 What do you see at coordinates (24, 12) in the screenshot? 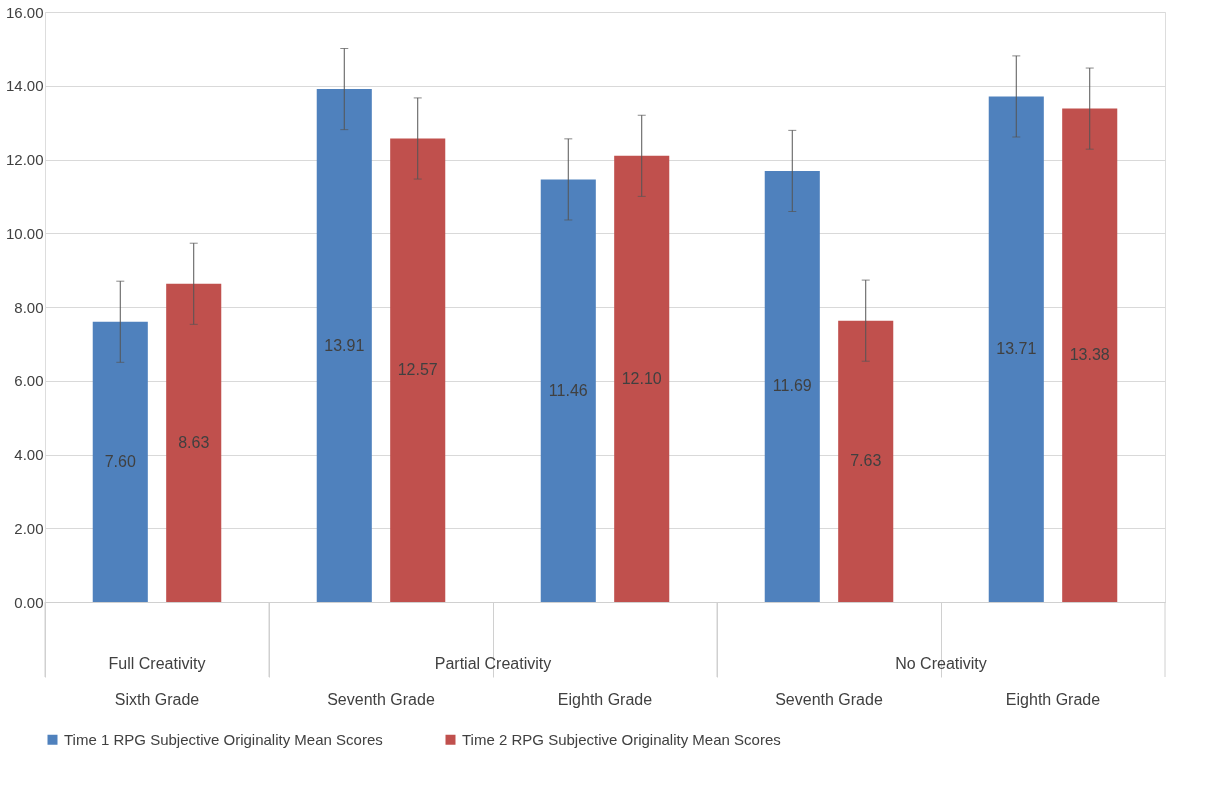
I see `y-tick-label: 16.00` at bounding box center [24, 12].